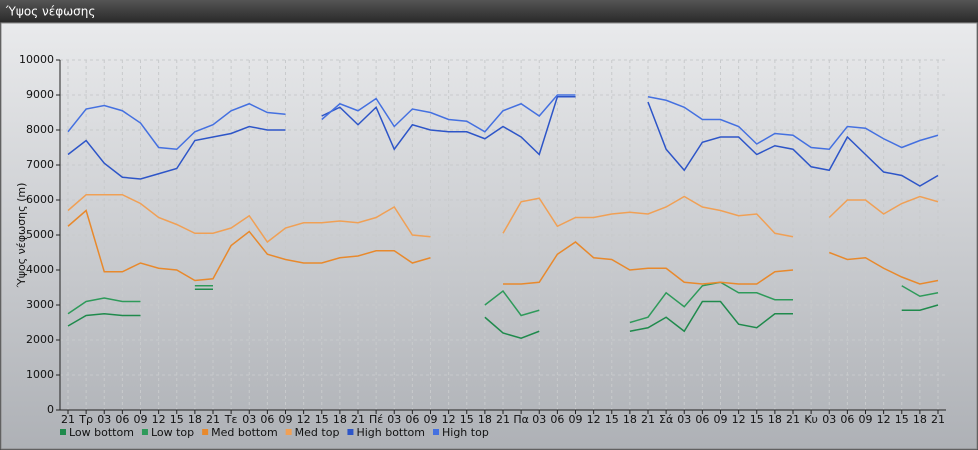  Describe the element at coordinates (521, 419) in the screenshot. I see `x-tick-label: Πα` at that location.